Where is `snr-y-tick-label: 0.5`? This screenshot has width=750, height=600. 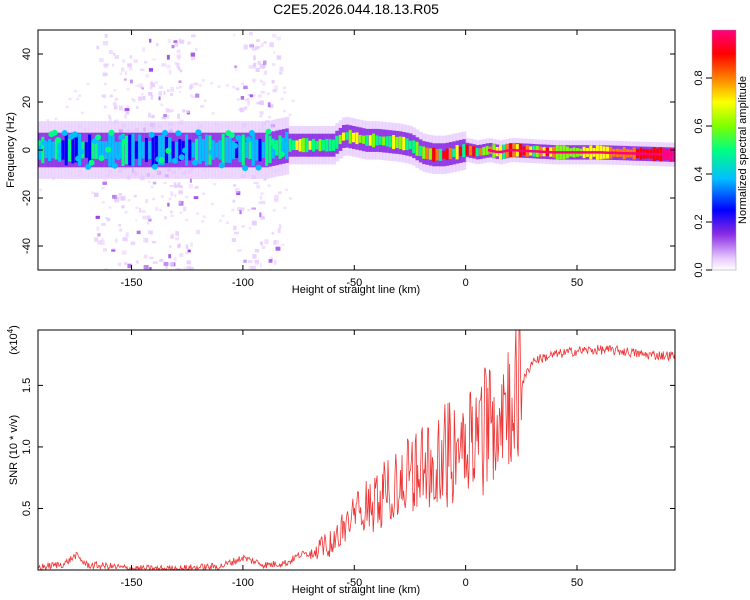 snr-y-tick-label: 0.5 is located at coordinates (27, 508).